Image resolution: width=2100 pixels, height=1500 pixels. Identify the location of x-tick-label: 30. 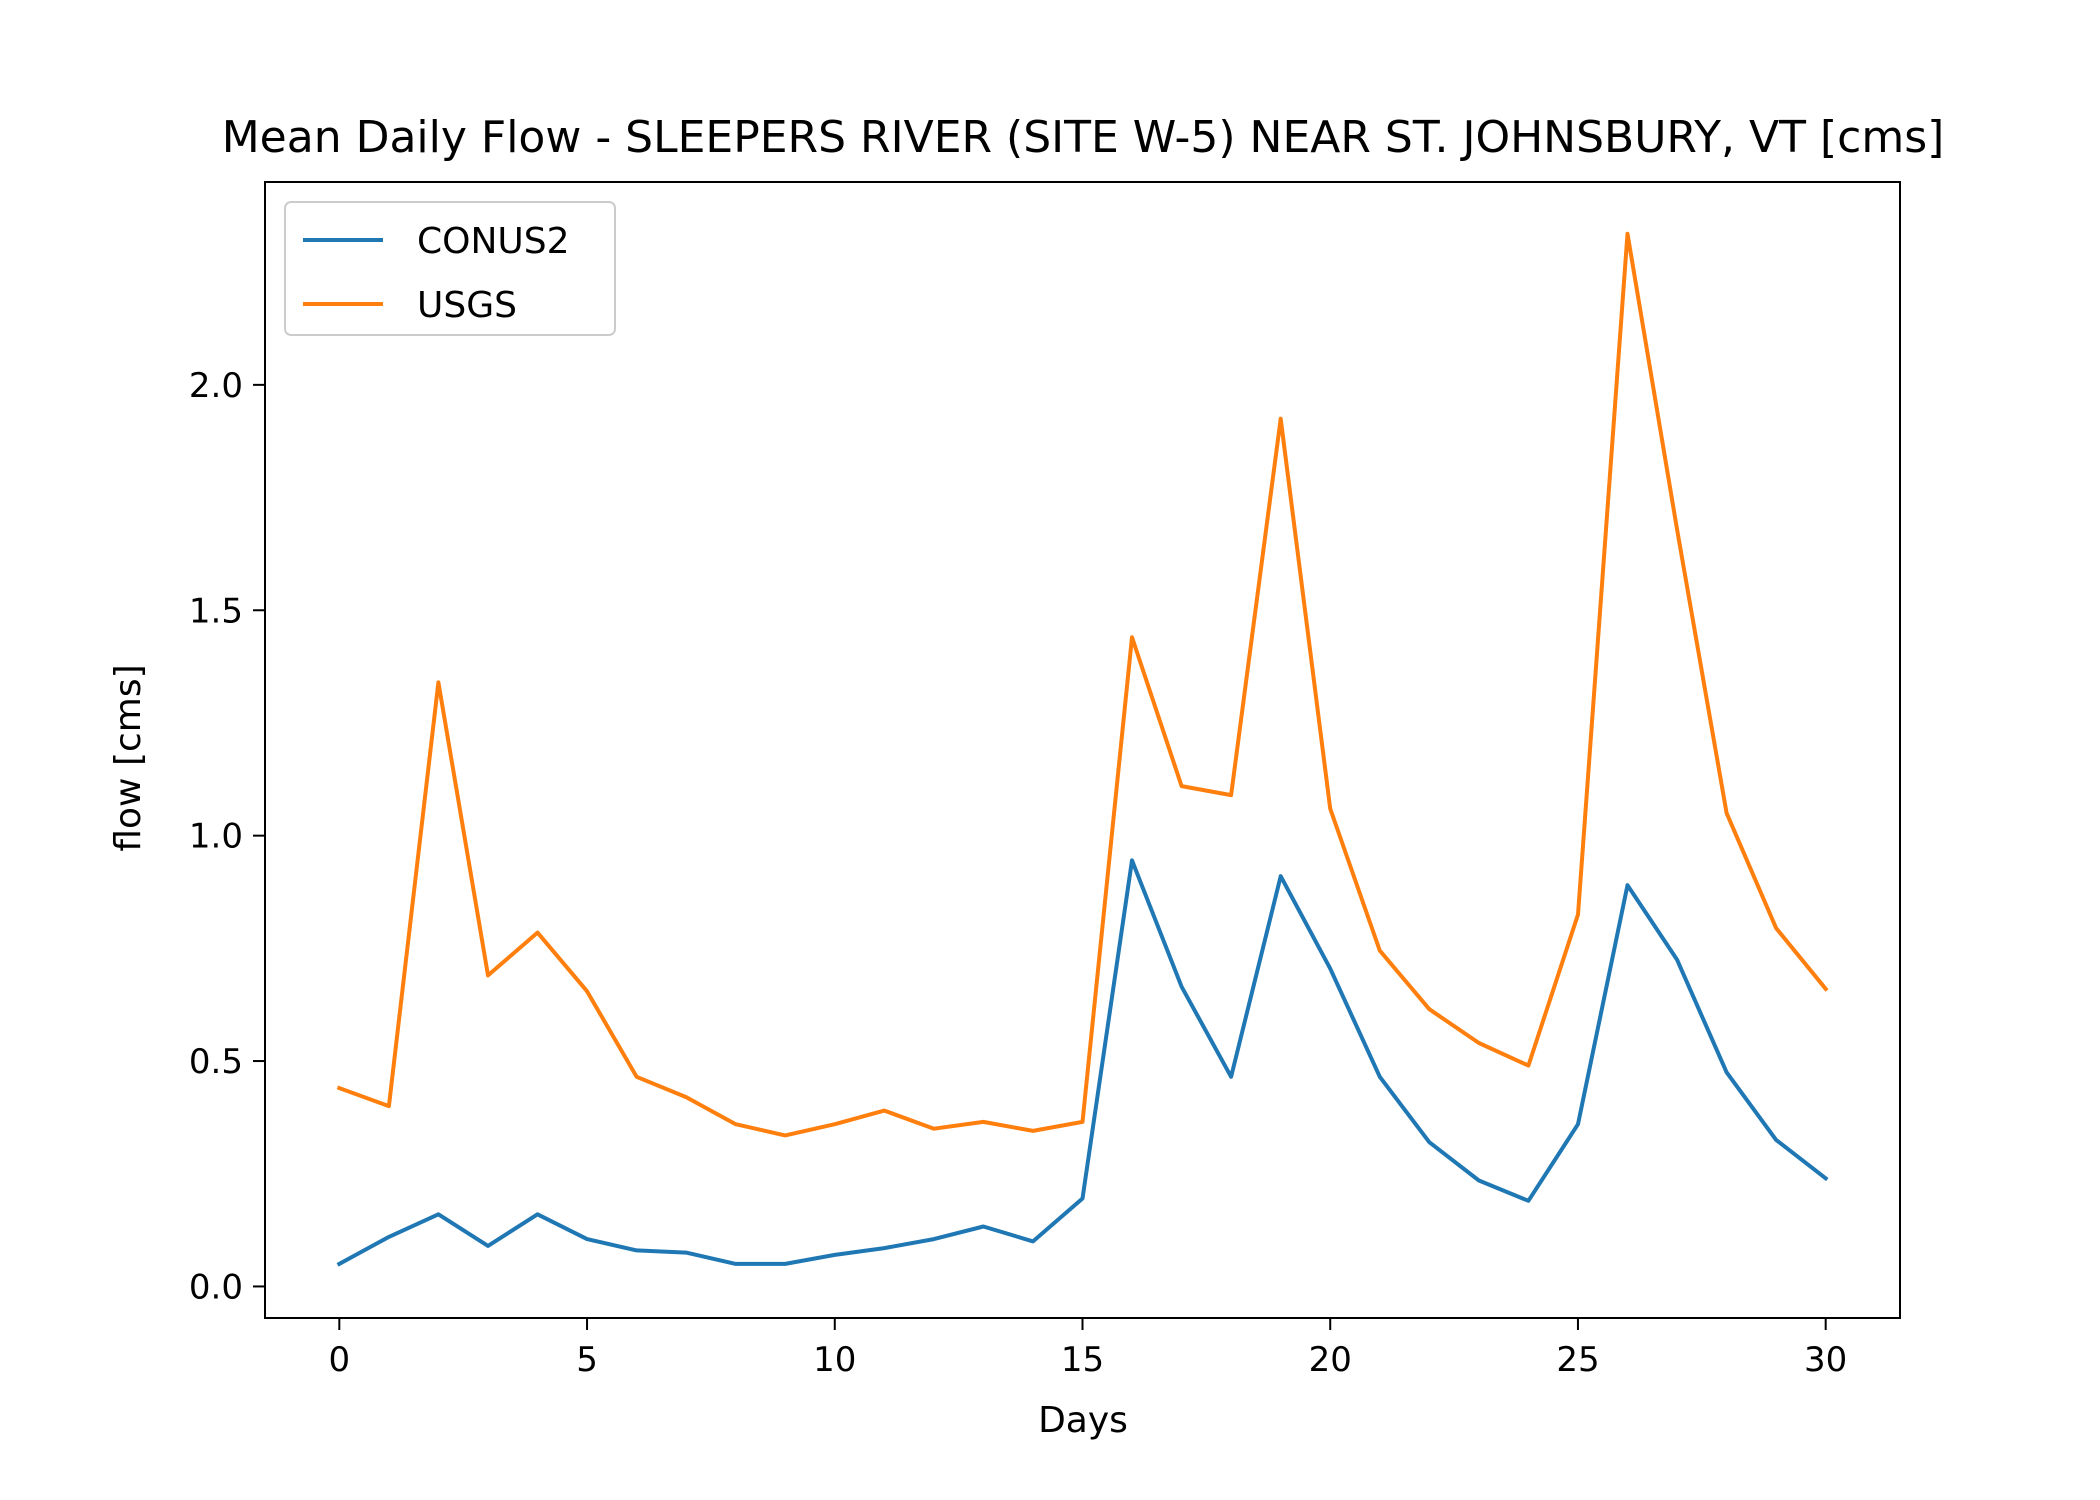
(1825, 1360).